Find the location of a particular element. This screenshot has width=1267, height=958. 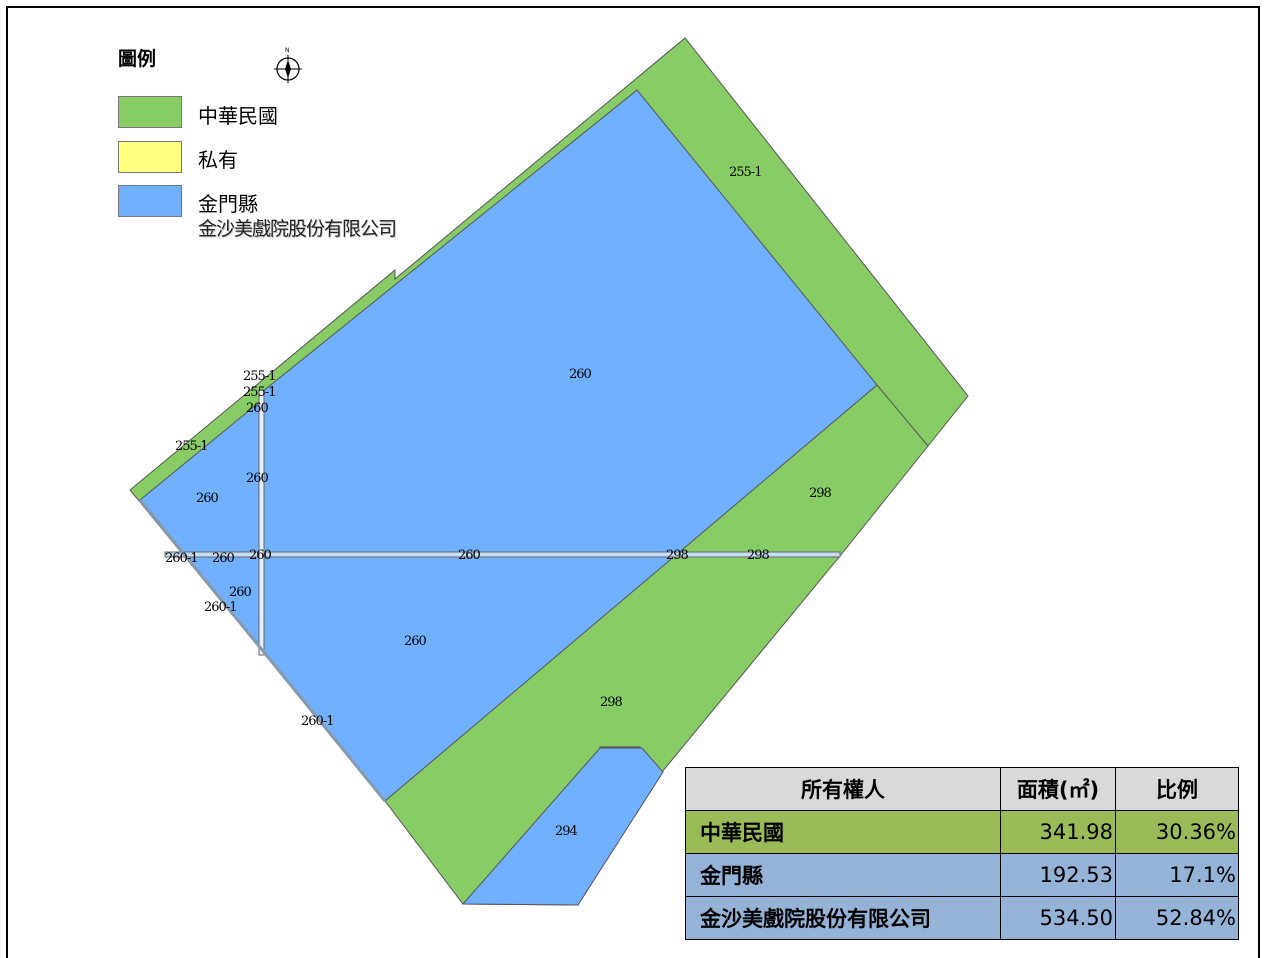

road-strip-vertical is located at coordinates (261, 522).